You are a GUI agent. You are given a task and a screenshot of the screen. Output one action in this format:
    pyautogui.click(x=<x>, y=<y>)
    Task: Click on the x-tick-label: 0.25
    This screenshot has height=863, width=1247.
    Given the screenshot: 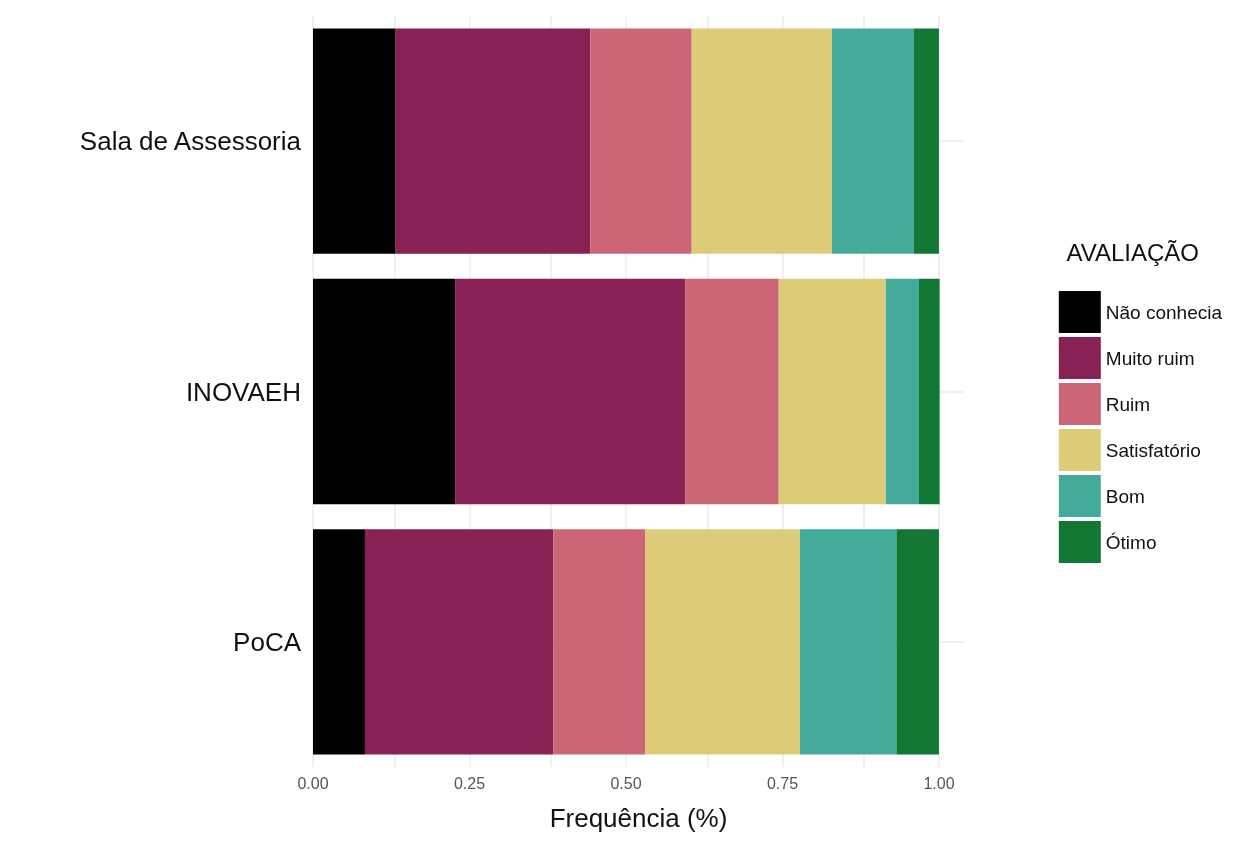 What is the action you would take?
    pyautogui.click(x=469, y=783)
    